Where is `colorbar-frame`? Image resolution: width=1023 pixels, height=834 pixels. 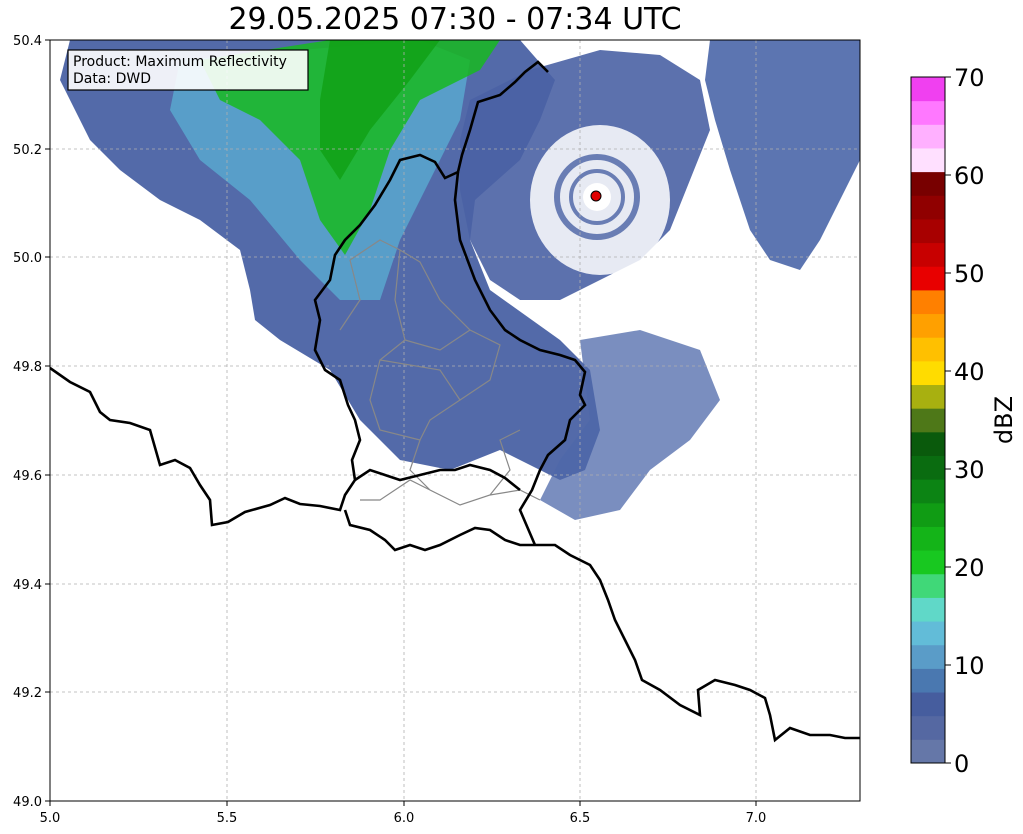 colorbar-frame is located at coordinates (928, 420).